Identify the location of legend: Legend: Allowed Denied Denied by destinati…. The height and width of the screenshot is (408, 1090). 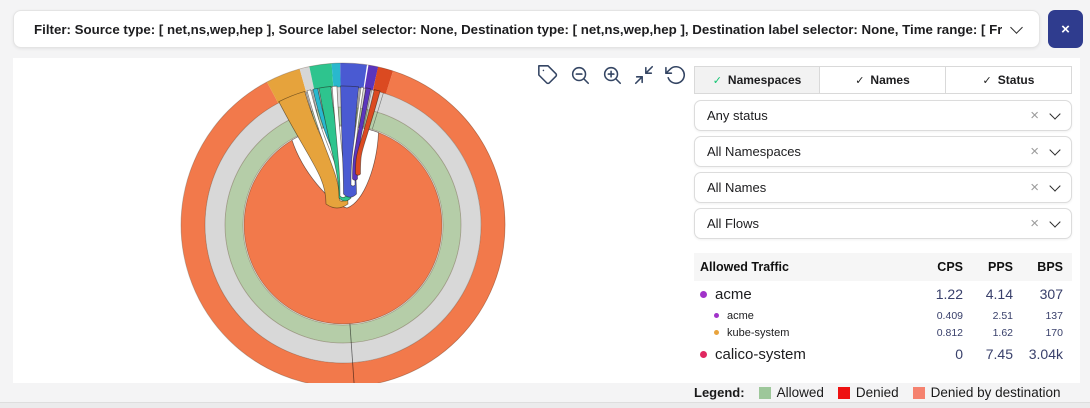
(877, 392).